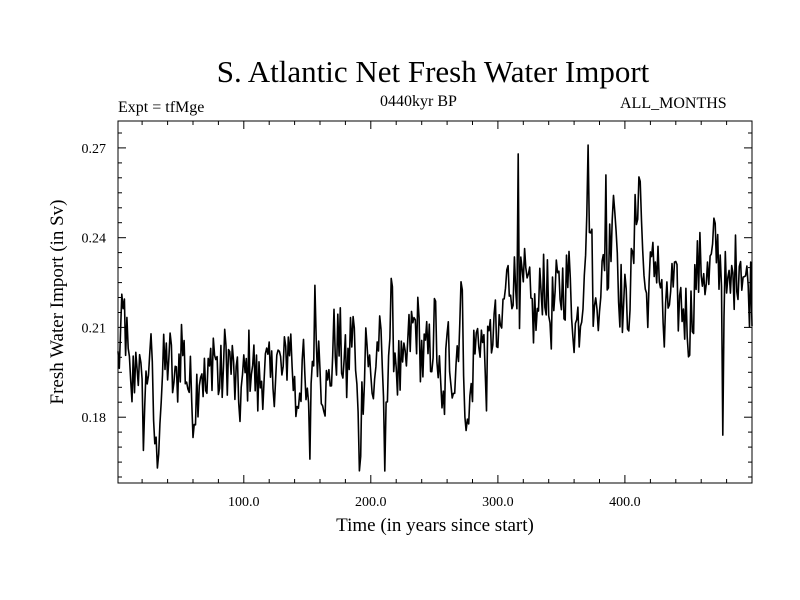  Describe the element at coordinates (418, 101) in the screenshot. I see `period-label: 0440kyr BP` at that location.